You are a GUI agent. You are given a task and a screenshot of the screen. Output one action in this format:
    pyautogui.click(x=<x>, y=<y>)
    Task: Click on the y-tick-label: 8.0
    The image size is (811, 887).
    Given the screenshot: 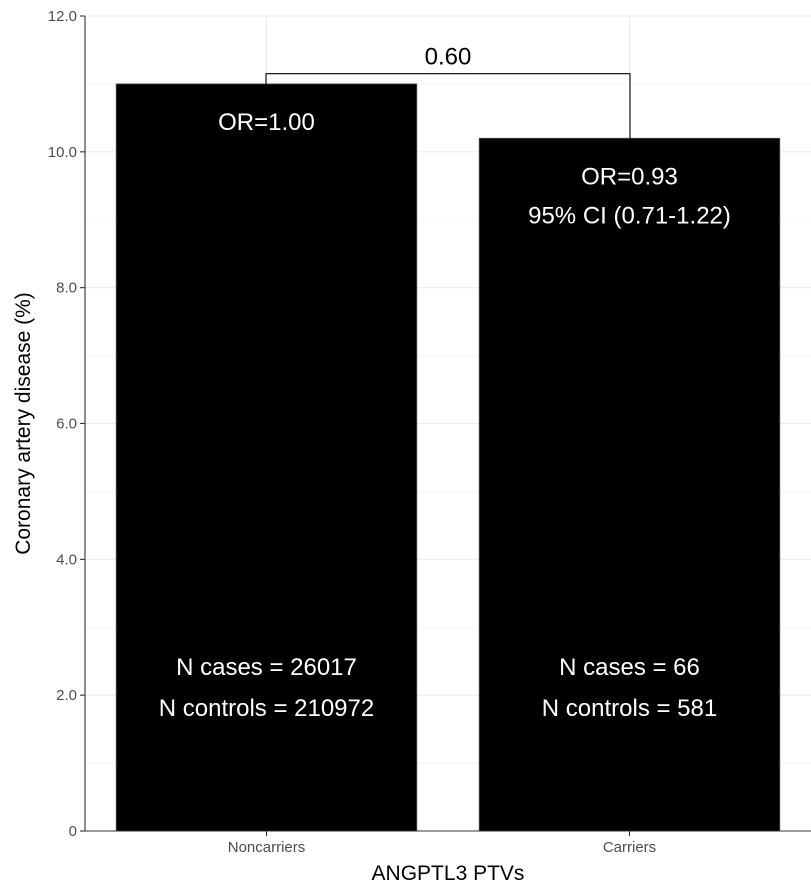 What is the action you would take?
    pyautogui.click(x=66, y=288)
    